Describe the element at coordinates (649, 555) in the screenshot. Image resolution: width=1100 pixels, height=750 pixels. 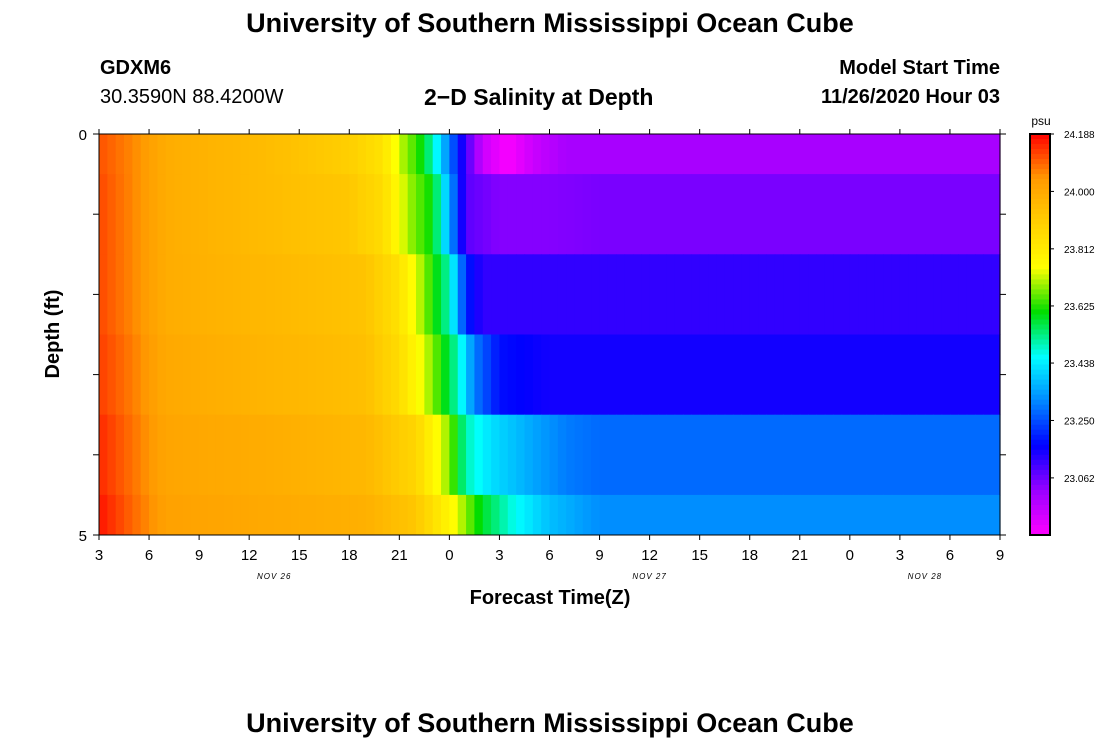
I see `x-tick-label: 12` at that location.